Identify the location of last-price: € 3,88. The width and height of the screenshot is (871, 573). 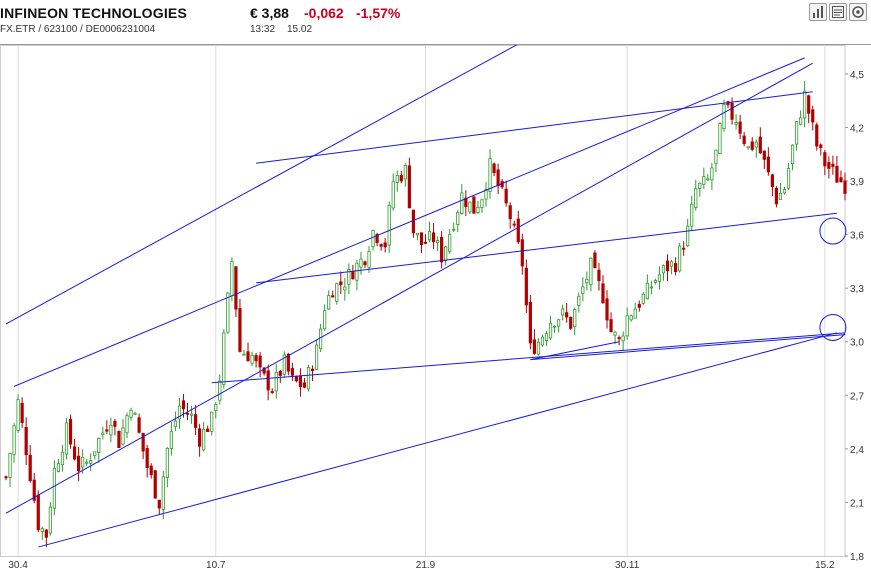
(269, 13).